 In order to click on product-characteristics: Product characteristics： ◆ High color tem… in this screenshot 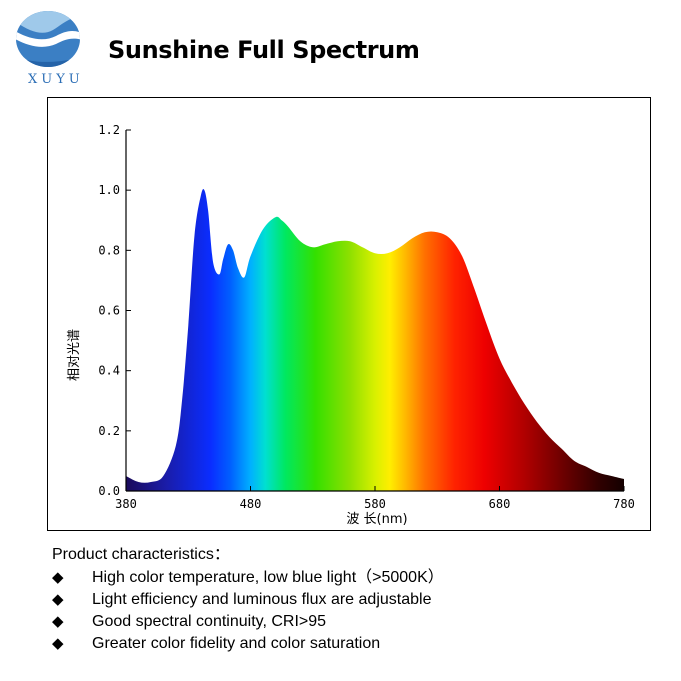, I will do `click(248, 599)`.